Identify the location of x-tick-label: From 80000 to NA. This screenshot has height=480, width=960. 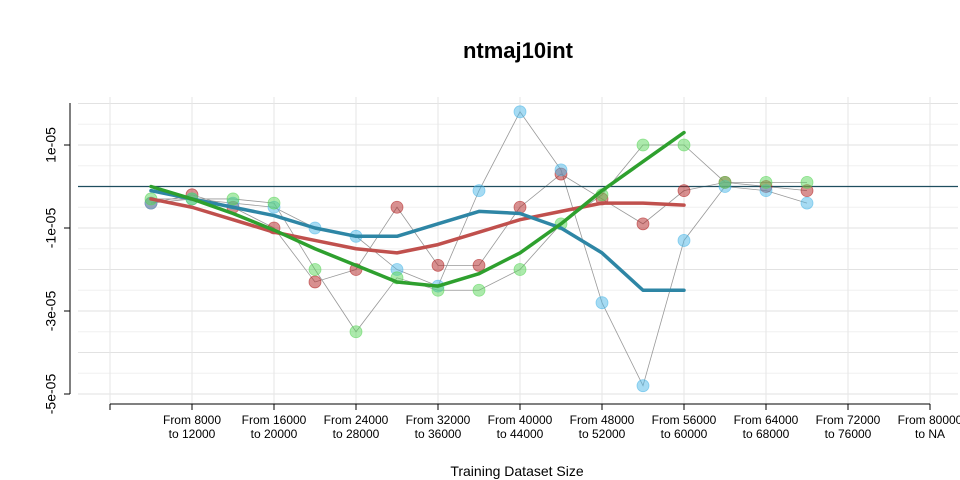
(929, 427).